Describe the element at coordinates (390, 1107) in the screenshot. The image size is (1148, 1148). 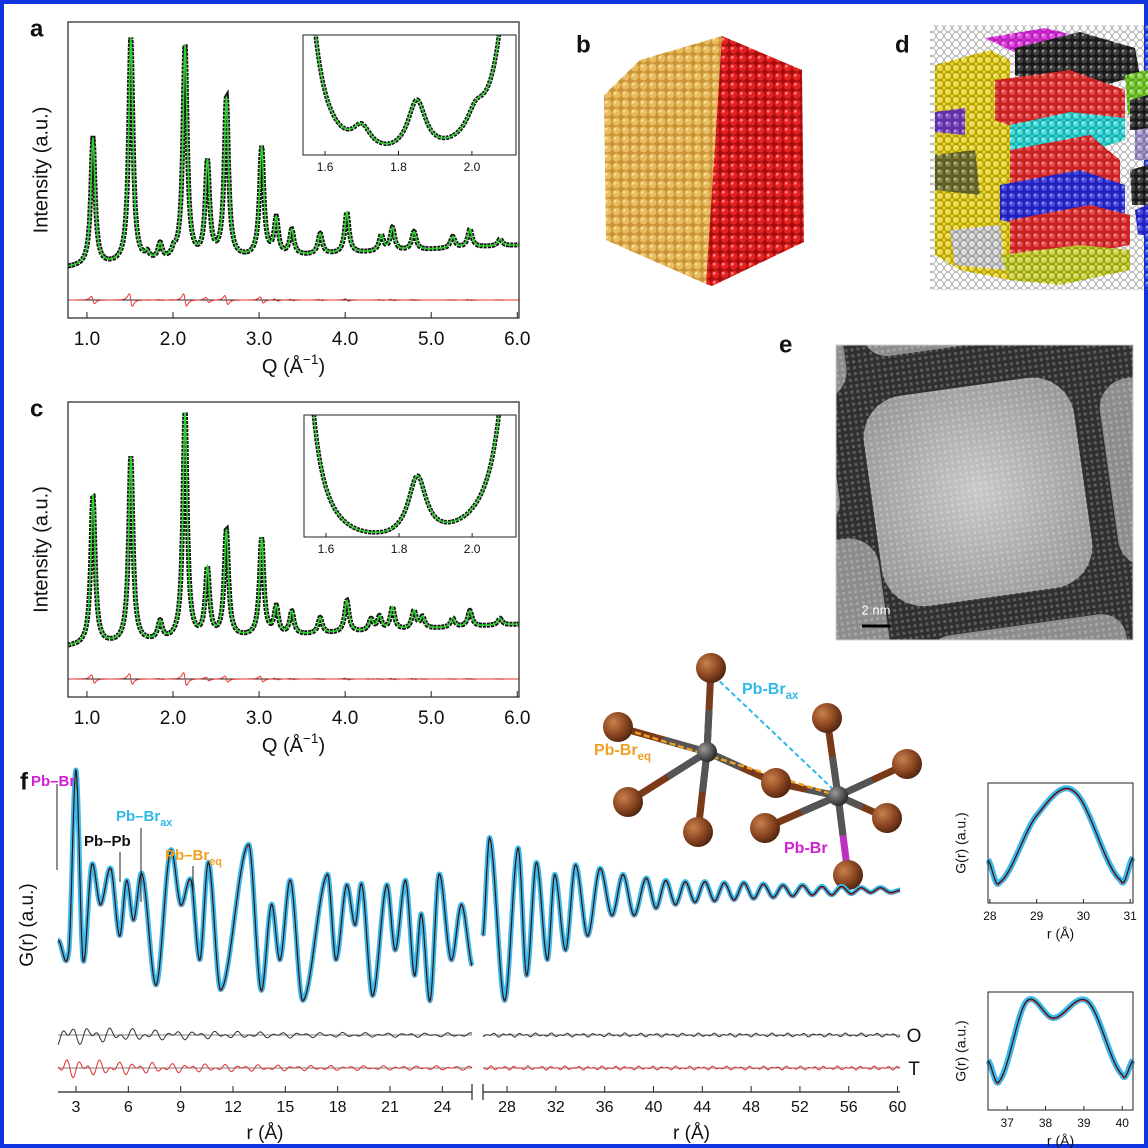
I see `x-tick-label: 21` at that location.